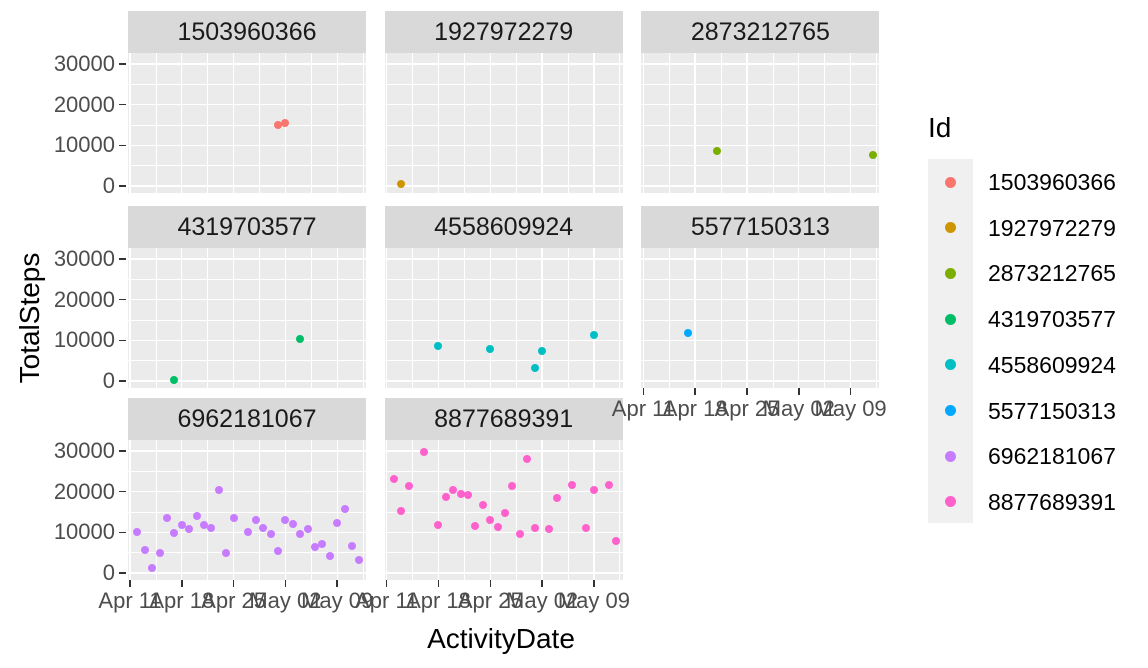 Image resolution: width=1148 pixels, height=668 pixels. I want to click on facet-strip: 1927972279, so click(503, 32).